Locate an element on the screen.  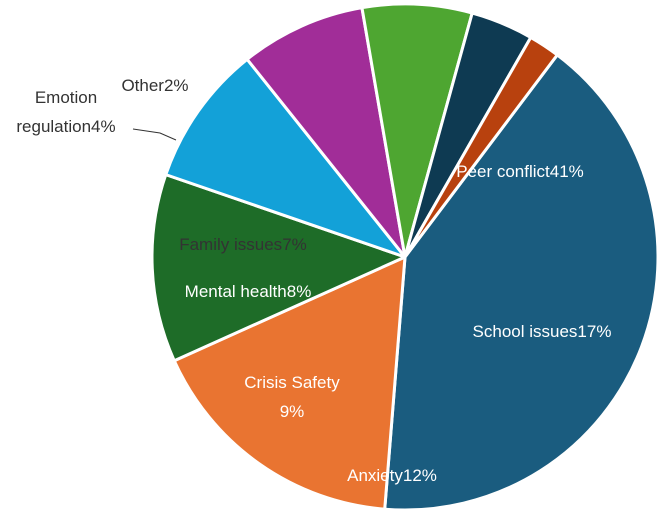
label-other: Other2% is located at coordinates (154, 85).